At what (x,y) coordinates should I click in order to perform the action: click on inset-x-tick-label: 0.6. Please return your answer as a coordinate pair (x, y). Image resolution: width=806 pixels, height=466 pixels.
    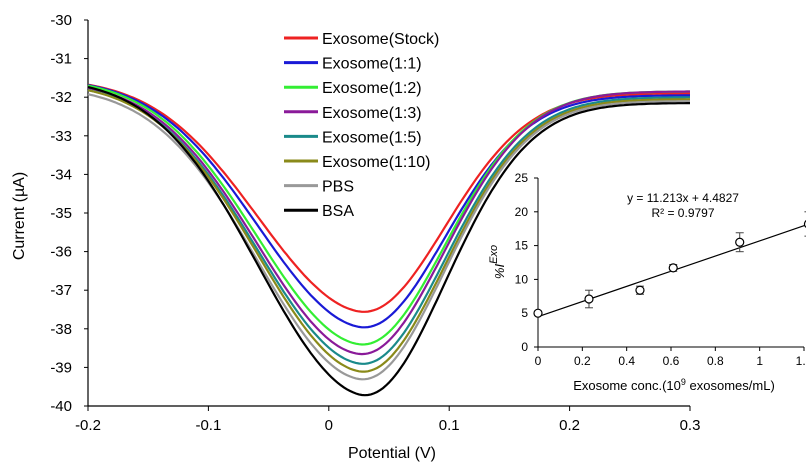
    Looking at the image, I should click on (671, 361).